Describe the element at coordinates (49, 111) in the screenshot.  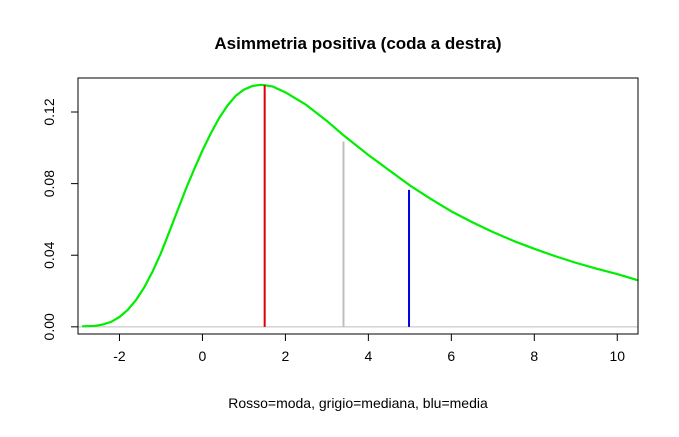
I see `y-tick-label: 0.12` at that location.